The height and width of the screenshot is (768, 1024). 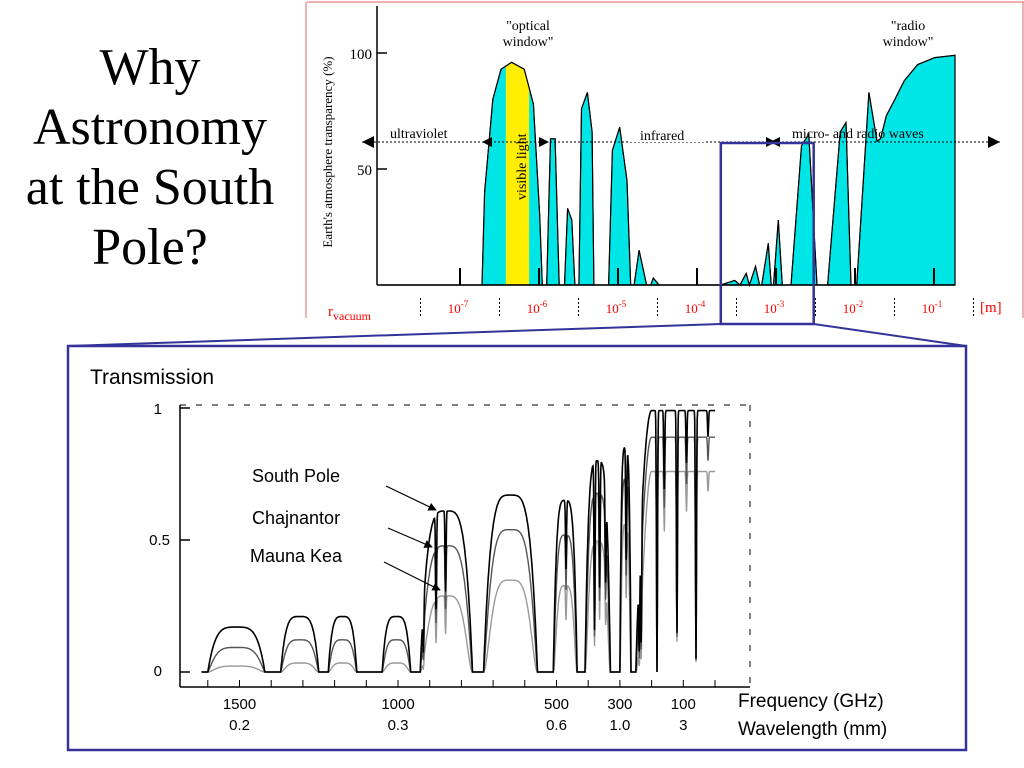 What do you see at coordinates (458, 307) in the screenshot?
I see `x-tick-label: 10⁻⁷` at bounding box center [458, 307].